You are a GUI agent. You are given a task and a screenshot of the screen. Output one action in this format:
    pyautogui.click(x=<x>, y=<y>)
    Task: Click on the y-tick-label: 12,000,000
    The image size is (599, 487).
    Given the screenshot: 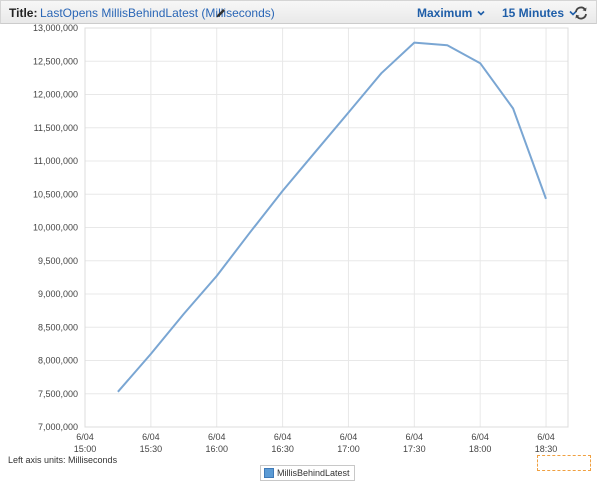 What is the action you would take?
    pyautogui.click(x=55, y=95)
    